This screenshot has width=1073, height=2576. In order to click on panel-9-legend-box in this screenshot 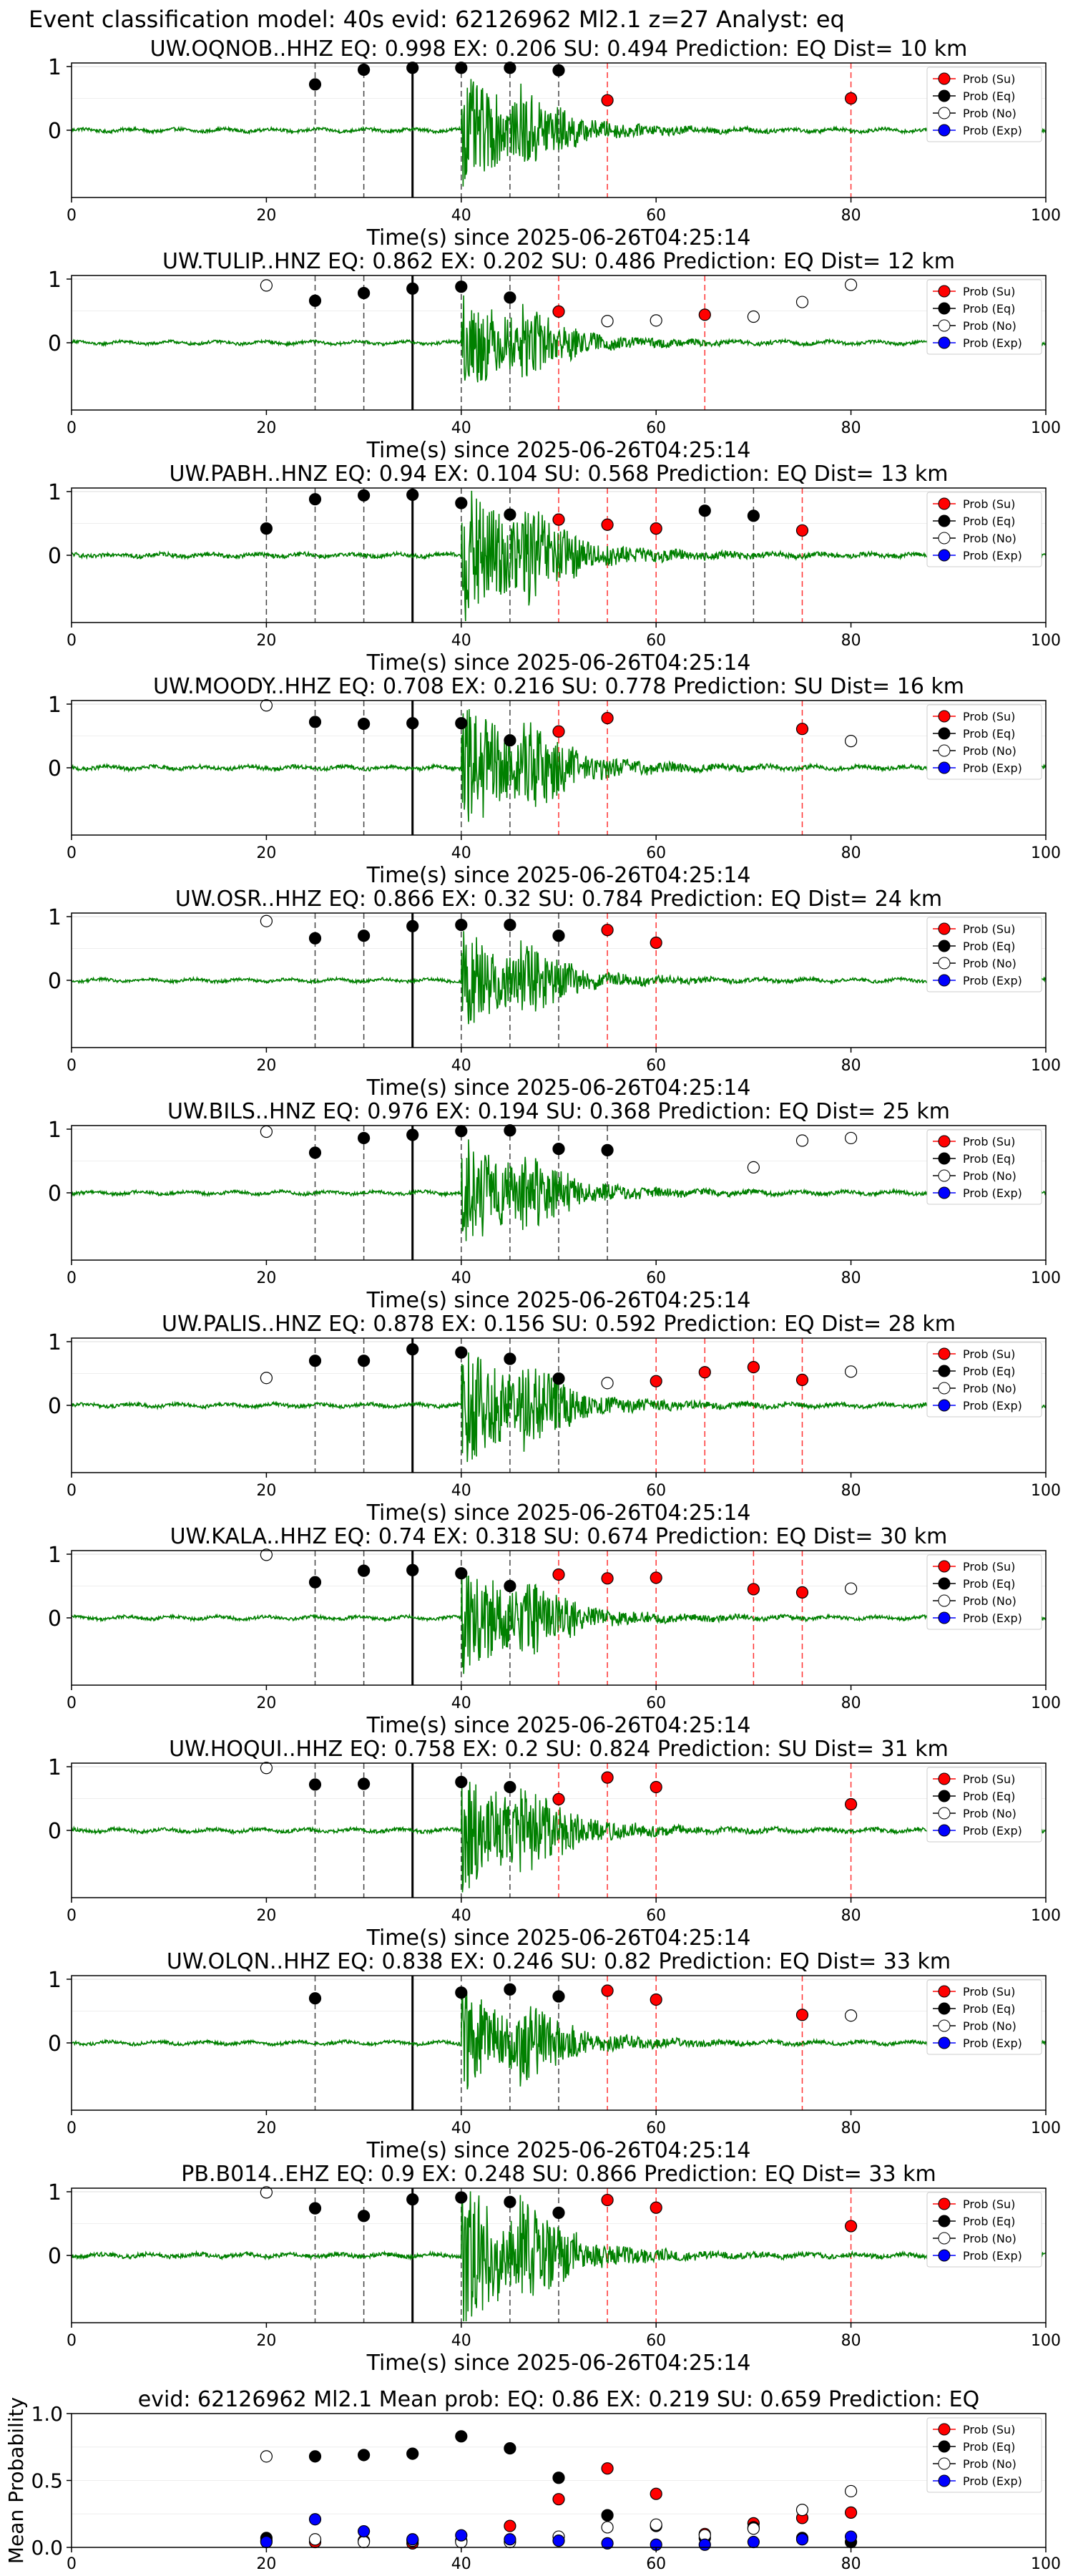, I will do `click(984, 2017)`.